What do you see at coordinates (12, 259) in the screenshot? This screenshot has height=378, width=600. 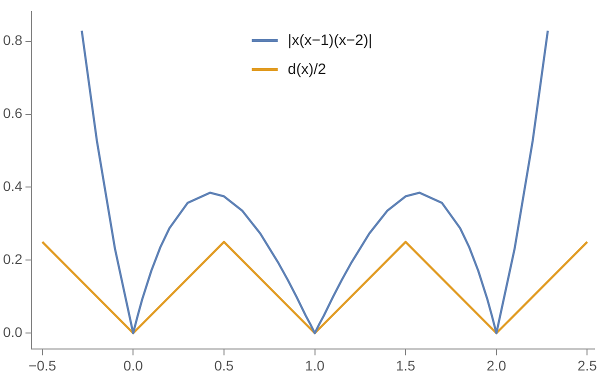 I see `y-tick-label: 0.2` at bounding box center [12, 259].